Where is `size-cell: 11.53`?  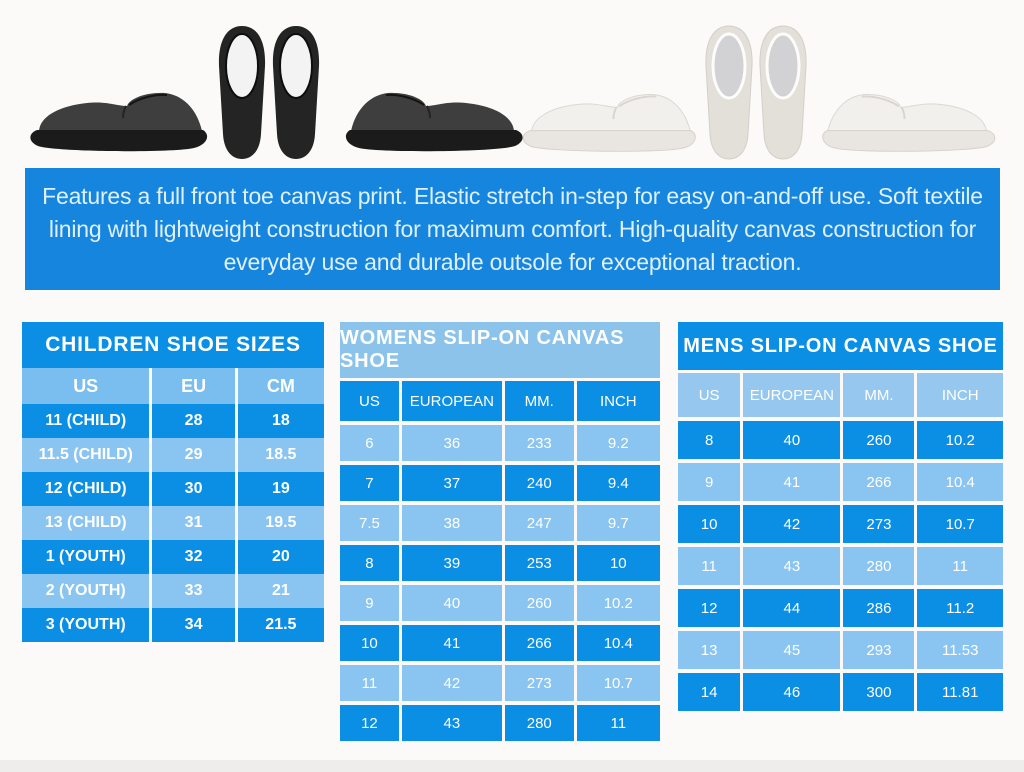 size-cell: 11.53 is located at coordinates (960, 650).